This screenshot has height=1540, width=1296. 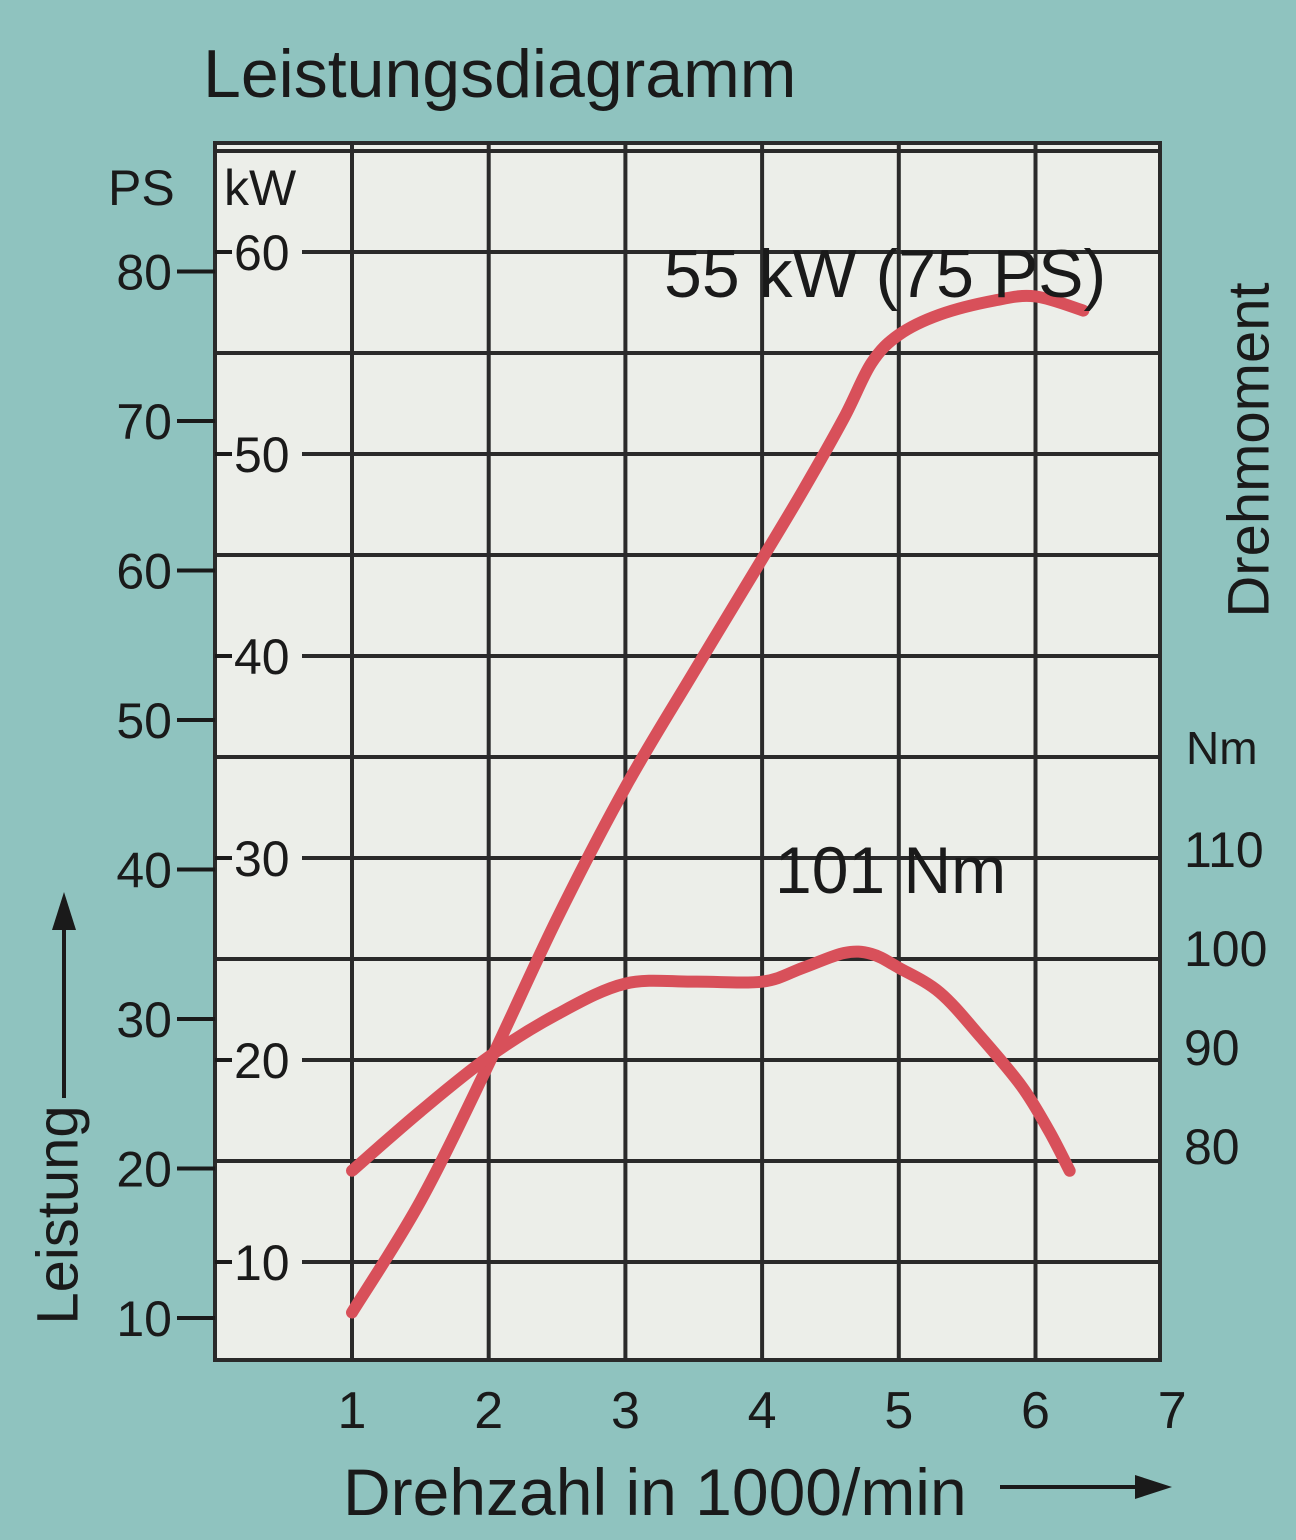 What do you see at coordinates (262, 1263) in the screenshot?
I see `y-tick-label-kw: 10` at bounding box center [262, 1263].